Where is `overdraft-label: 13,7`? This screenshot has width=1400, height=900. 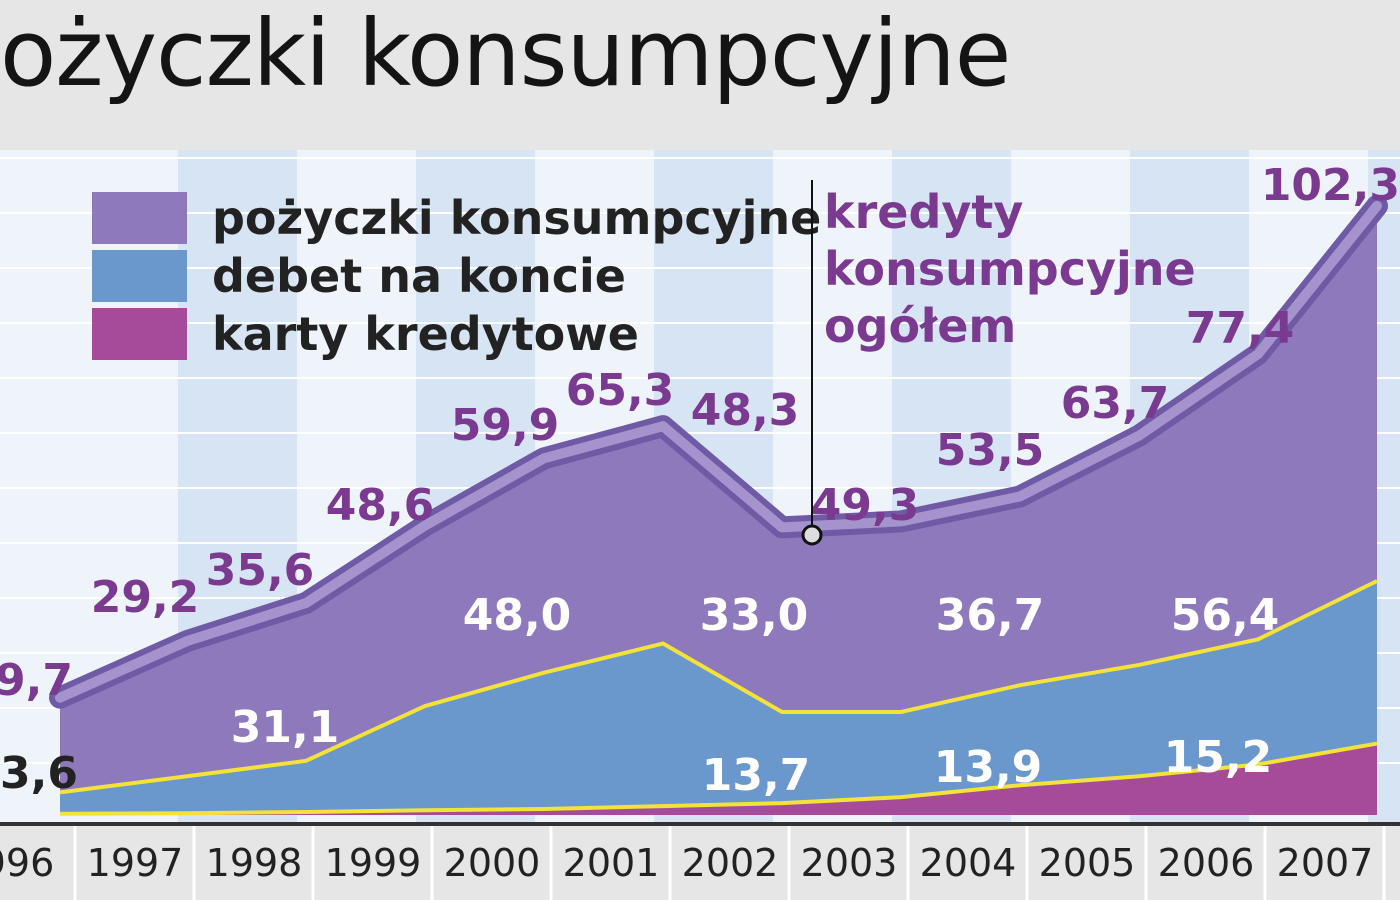
overdraft-label: 13,7 is located at coordinates (756, 775).